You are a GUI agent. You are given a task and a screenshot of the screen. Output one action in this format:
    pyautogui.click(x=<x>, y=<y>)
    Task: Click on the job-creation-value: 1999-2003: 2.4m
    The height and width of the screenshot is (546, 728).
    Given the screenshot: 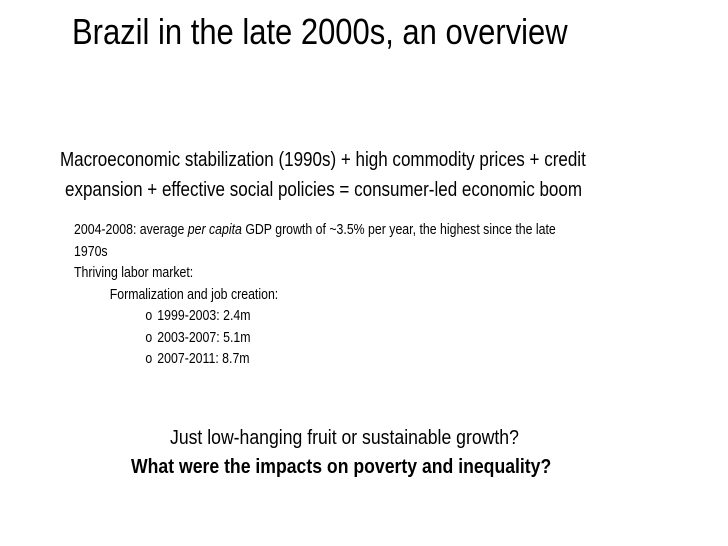 What is the action you would take?
    pyautogui.click(x=204, y=316)
    